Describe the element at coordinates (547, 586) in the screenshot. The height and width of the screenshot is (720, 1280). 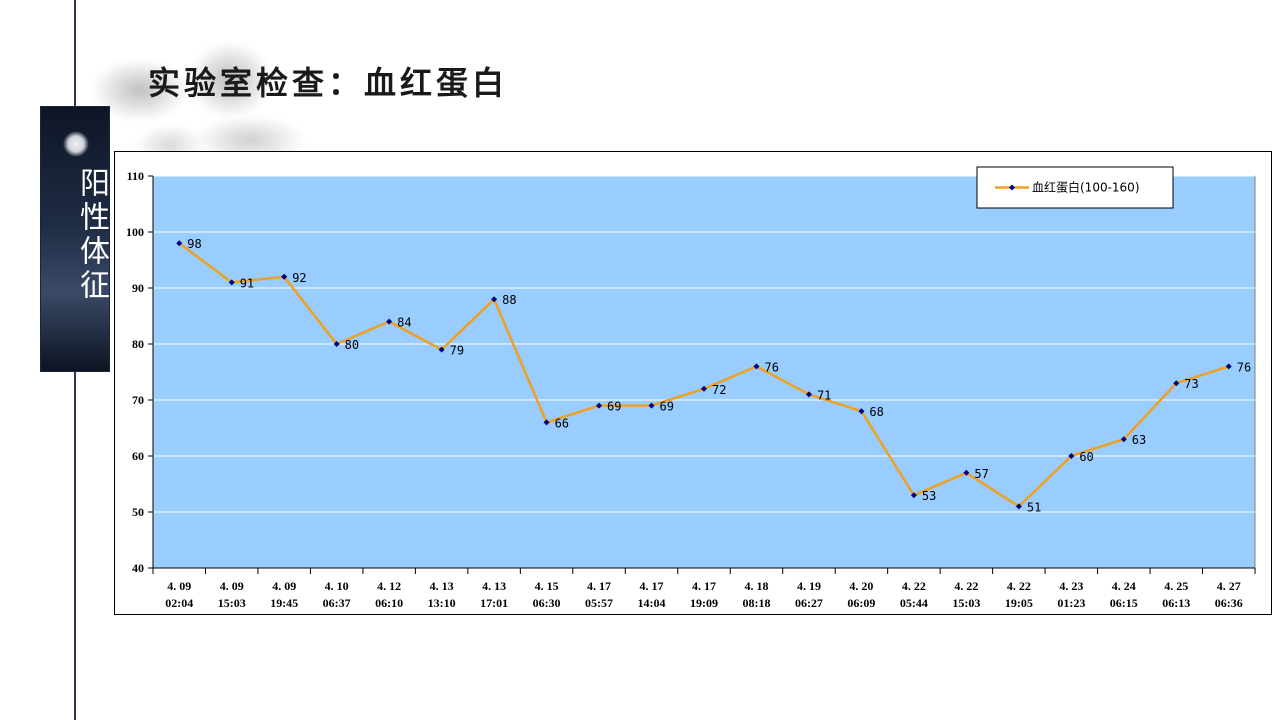
I see `x-tick-label-date: 4. 15` at that location.